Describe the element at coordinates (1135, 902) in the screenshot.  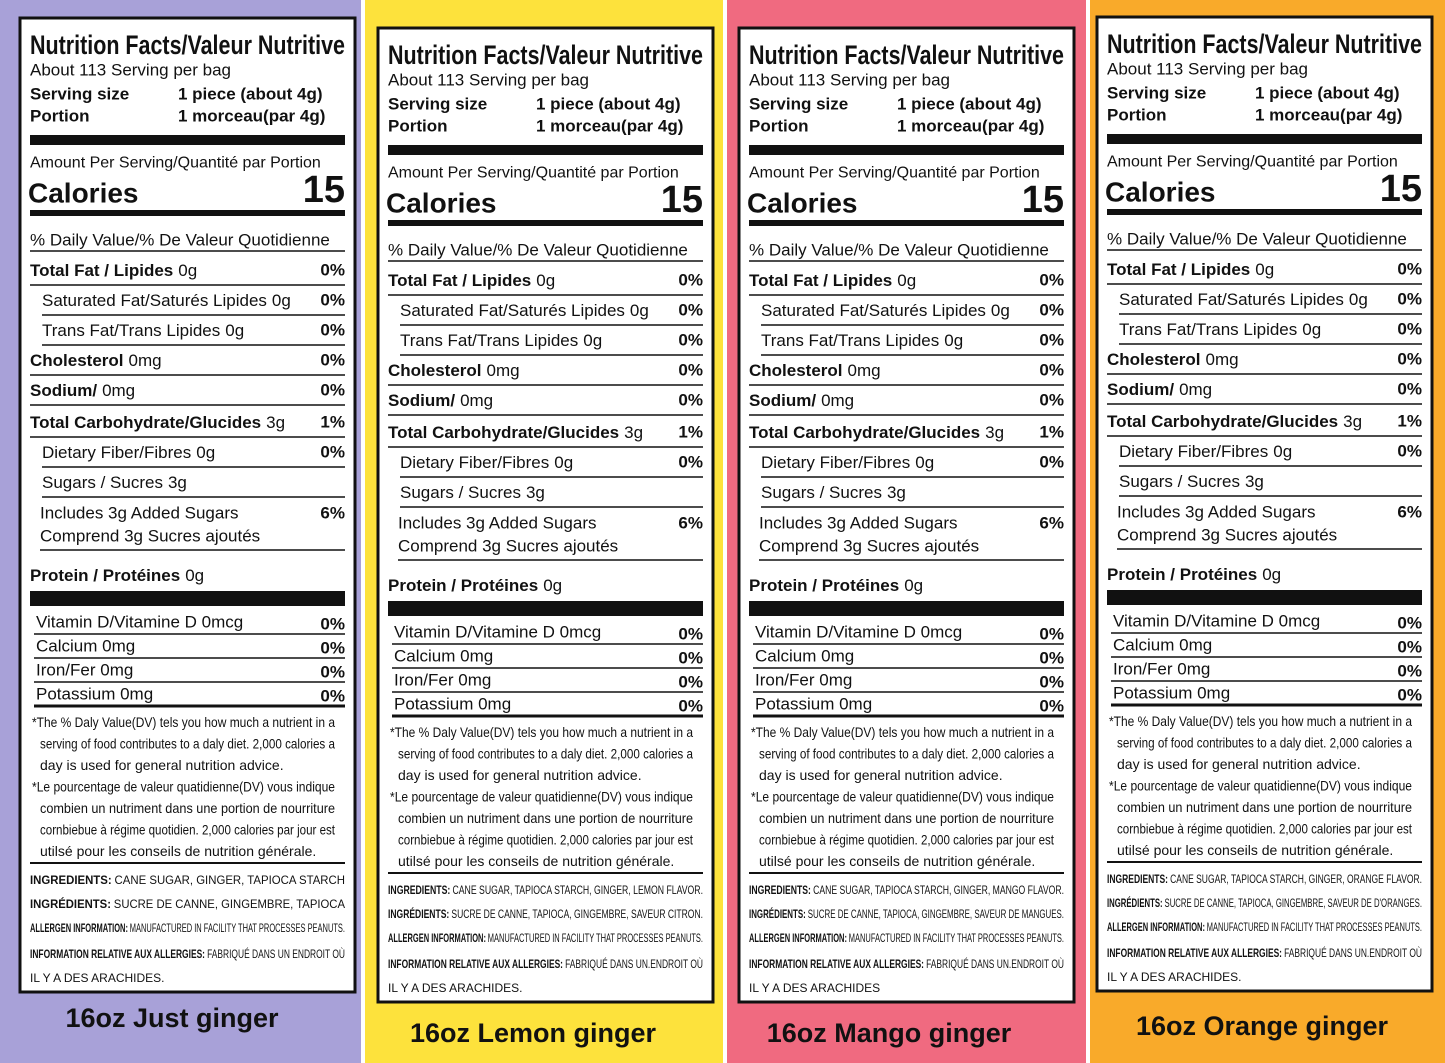
I see `ingredients-label: INGRÉDIENTS:` at that location.